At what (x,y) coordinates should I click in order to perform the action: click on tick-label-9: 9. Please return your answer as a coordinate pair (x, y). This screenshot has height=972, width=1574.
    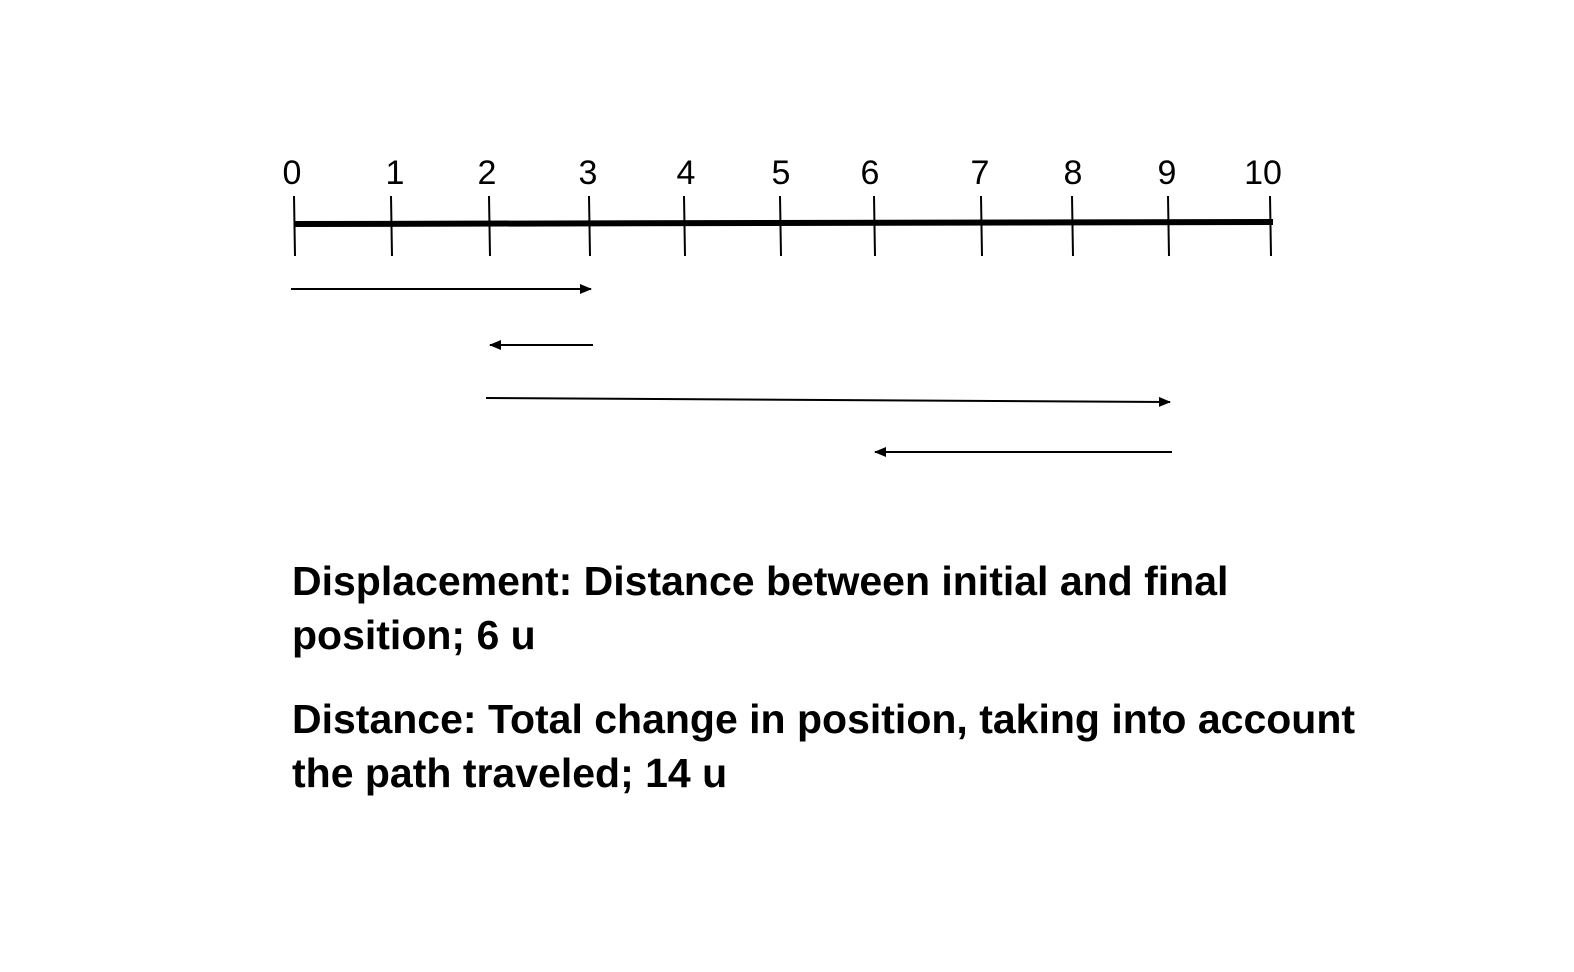
    Looking at the image, I should click on (1167, 173).